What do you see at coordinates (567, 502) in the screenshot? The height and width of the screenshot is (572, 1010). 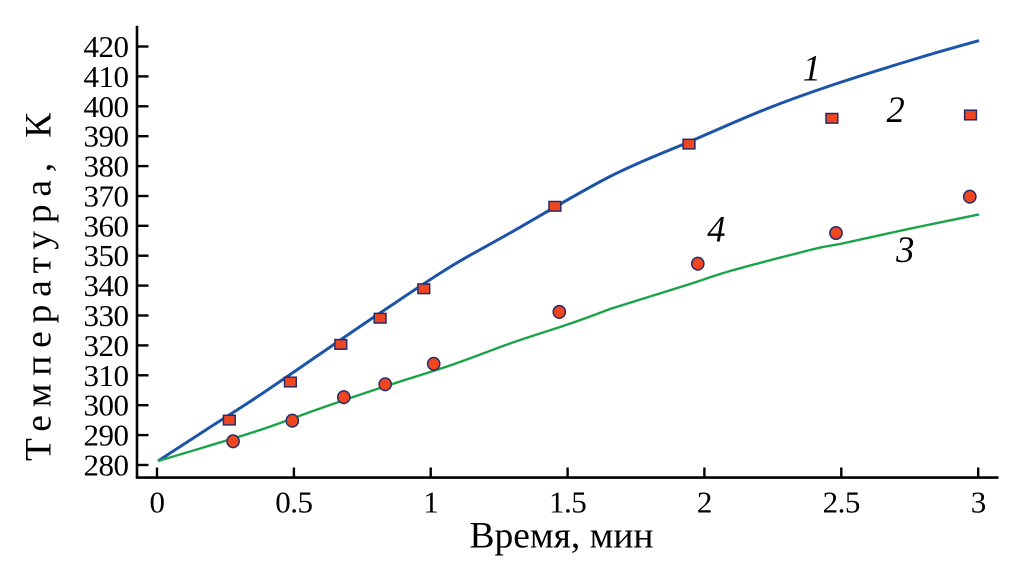 I see `svg-text: 1.5` at bounding box center [567, 502].